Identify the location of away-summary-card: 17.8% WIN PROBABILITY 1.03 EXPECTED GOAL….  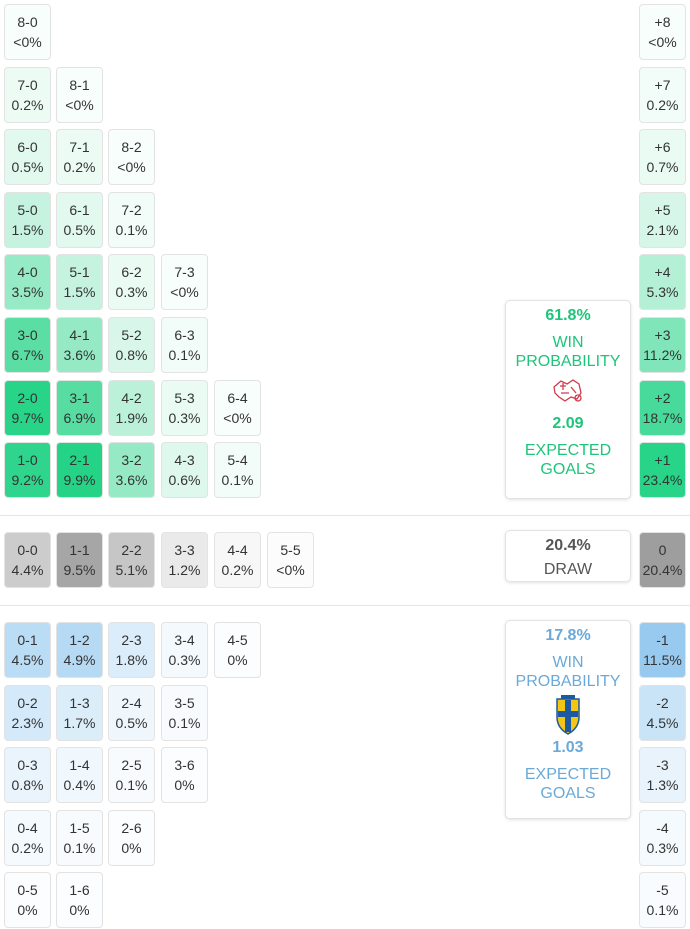
(568, 719).